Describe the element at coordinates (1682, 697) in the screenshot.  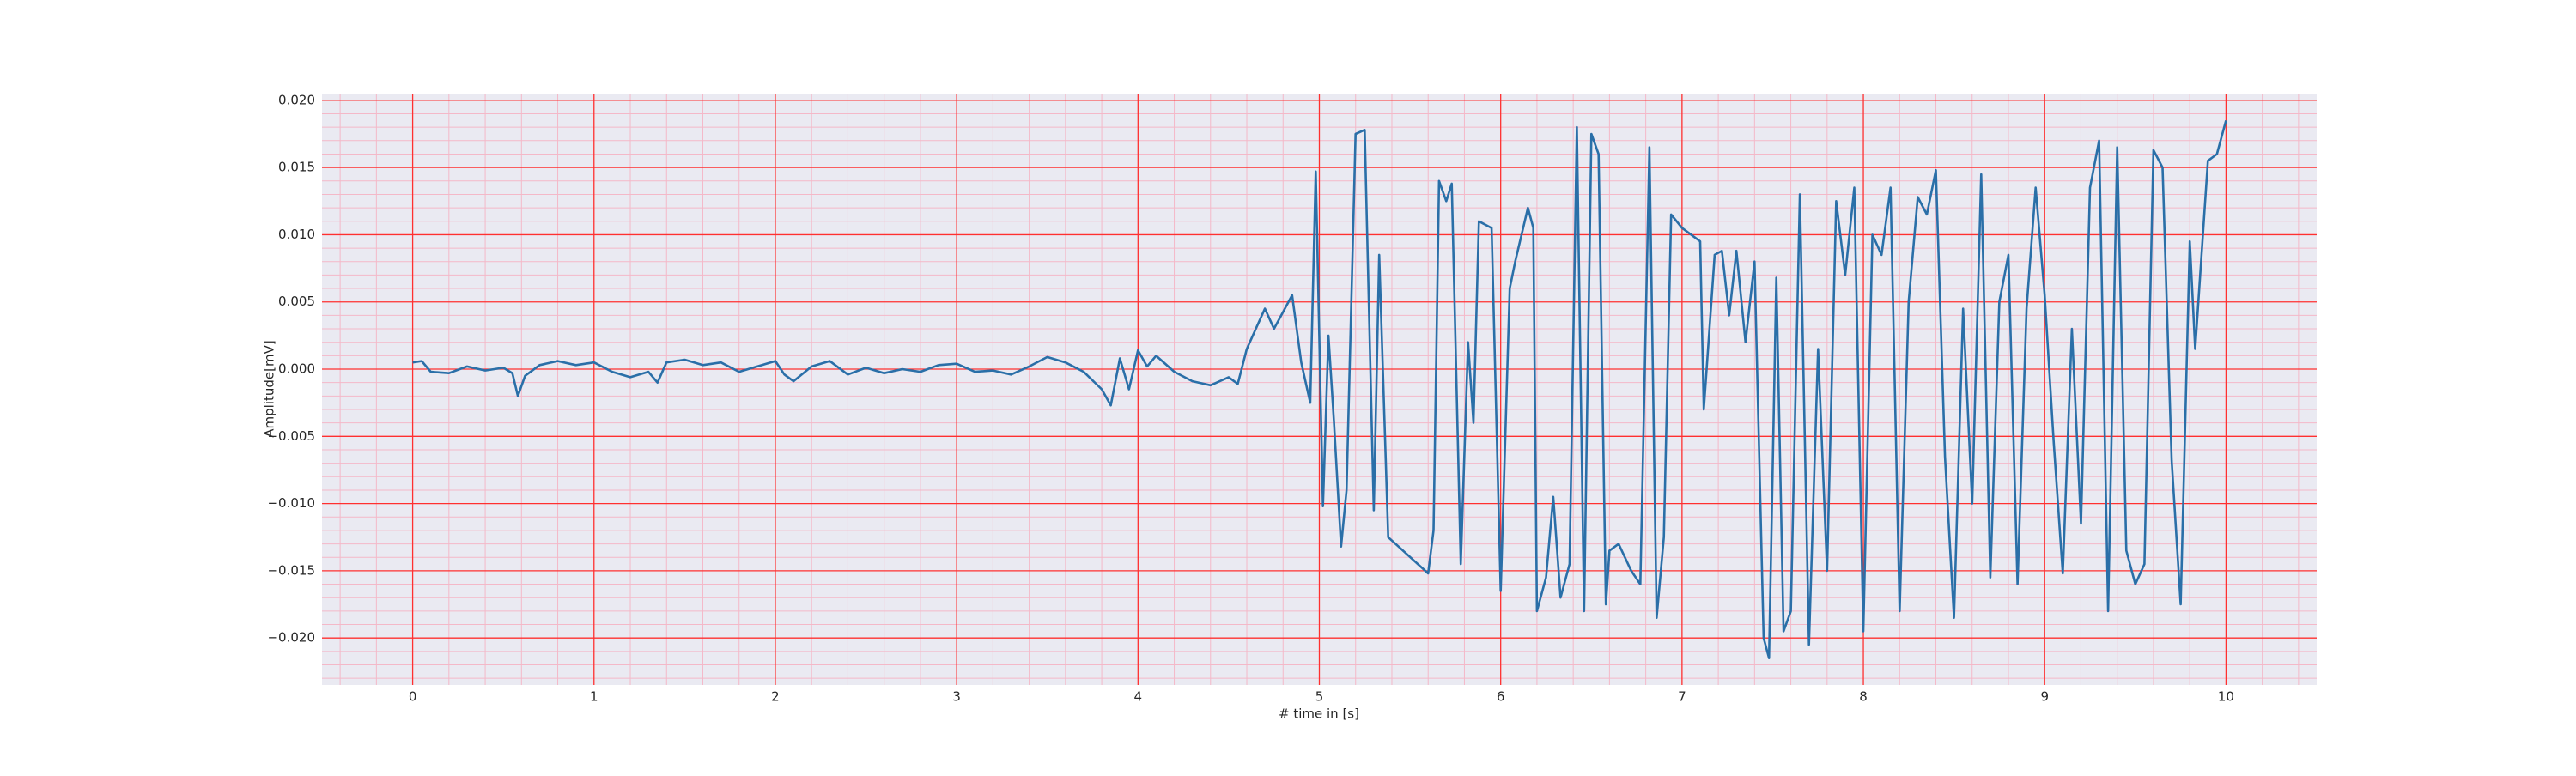
I see `x-tick-label: 7` at that location.